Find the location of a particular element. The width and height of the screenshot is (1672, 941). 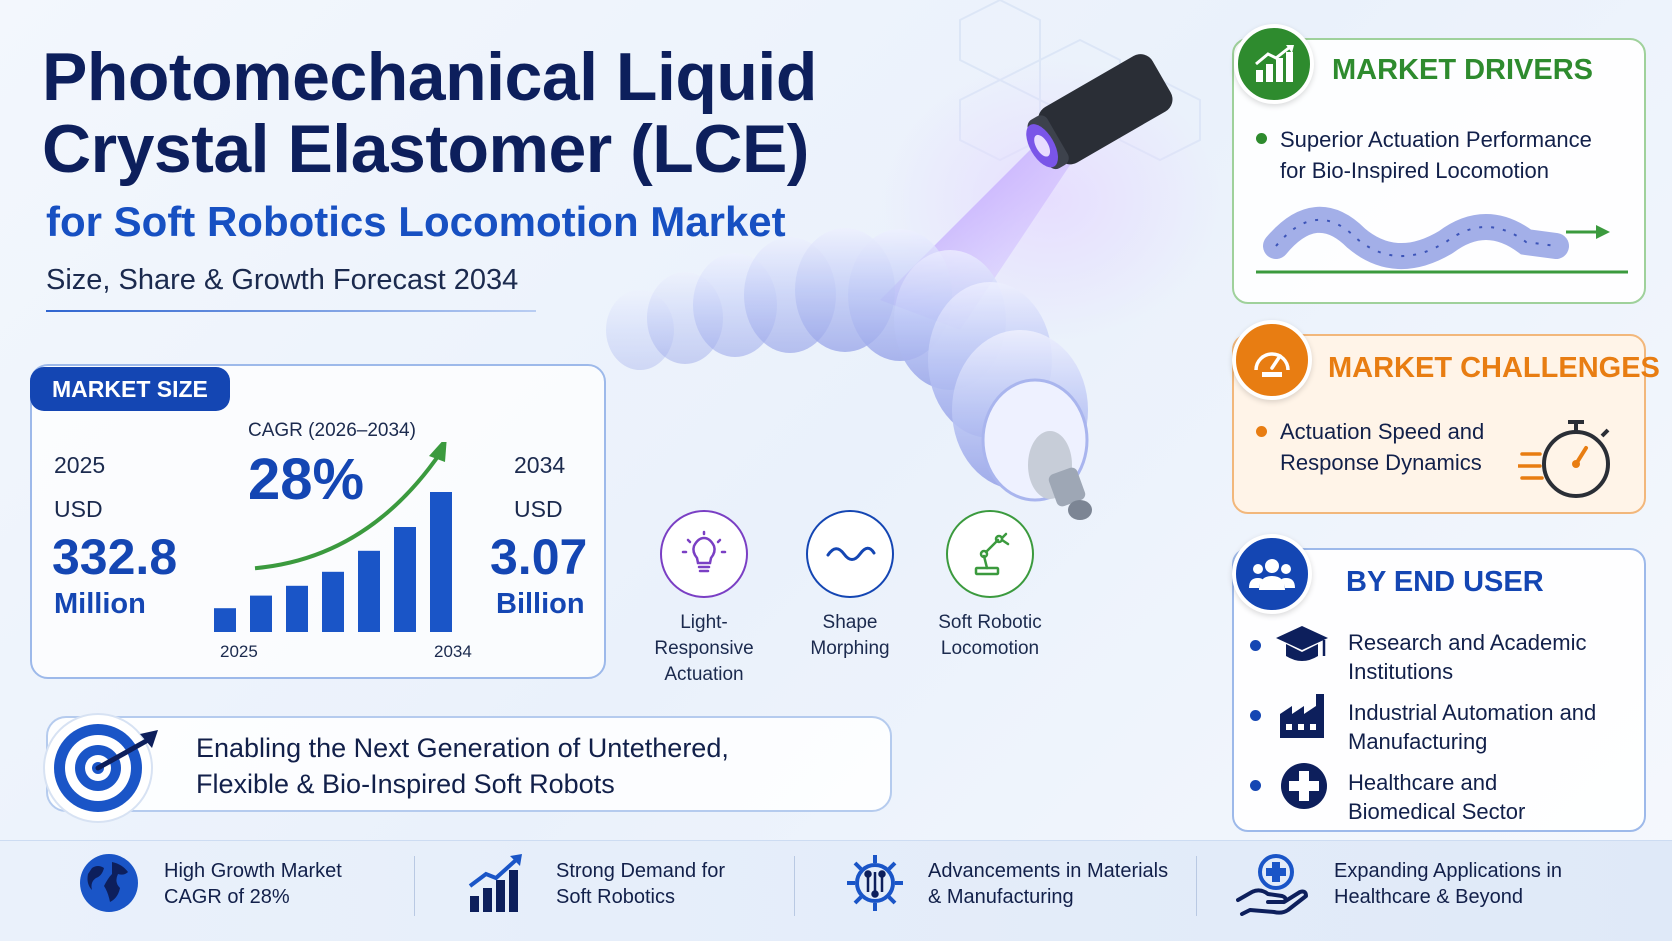

market-size-card is located at coordinates (318, 521).